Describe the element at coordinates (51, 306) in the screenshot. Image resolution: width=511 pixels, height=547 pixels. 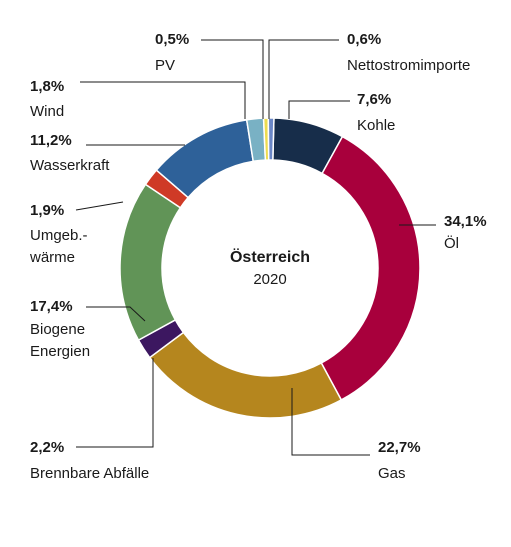
I see `value-label-biogene-energien: 17,4%` at that location.